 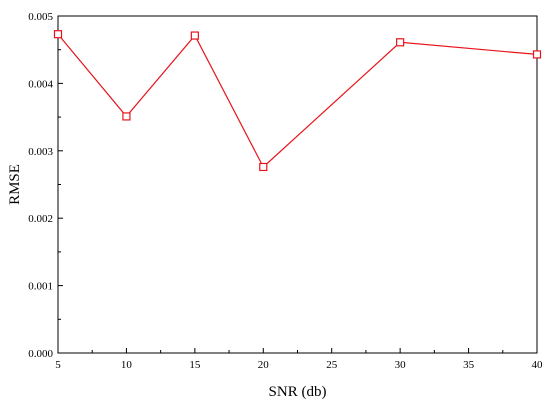 What do you see at coordinates (40, 354) in the screenshot?
I see `y-tick-label: 0.000` at bounding box center [40, 354].